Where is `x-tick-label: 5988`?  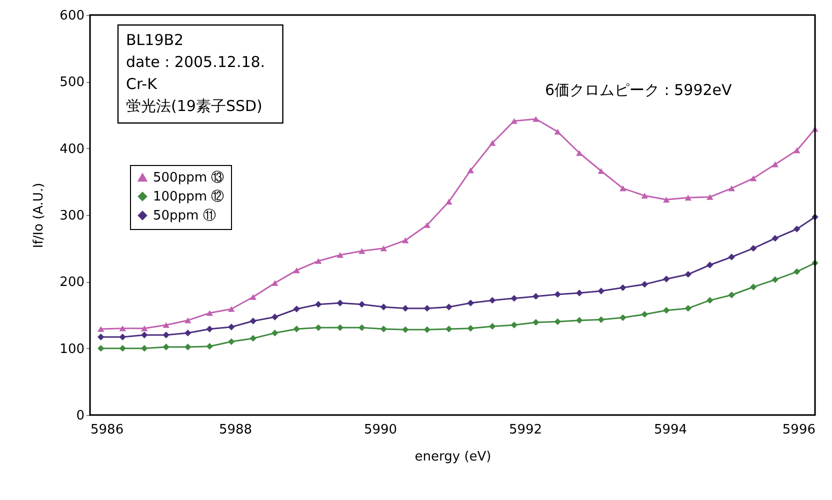
x-tick-label: 5988 is located at coordinates (235, 430).